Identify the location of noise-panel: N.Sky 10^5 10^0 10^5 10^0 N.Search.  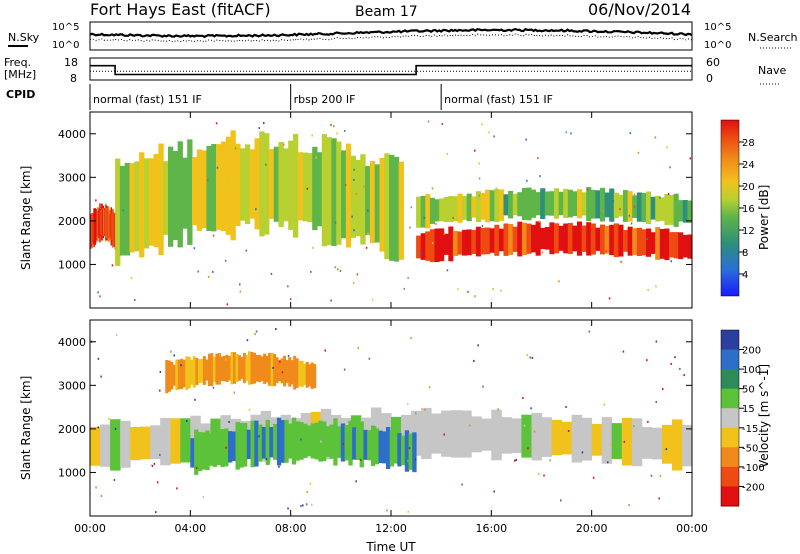
(403, 36).